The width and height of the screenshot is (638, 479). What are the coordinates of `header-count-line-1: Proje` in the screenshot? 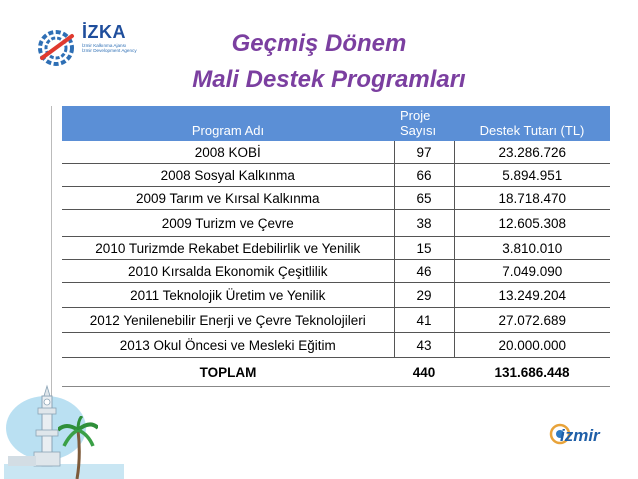 It's located at (415, 115).